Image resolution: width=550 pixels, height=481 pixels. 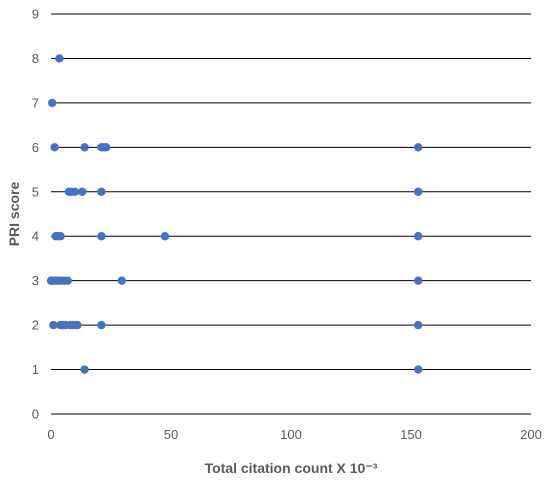 I want to click on y-axis-ticks: 0 1 2 3 4 5 6 7 8 9, so click(x=35, y=214).